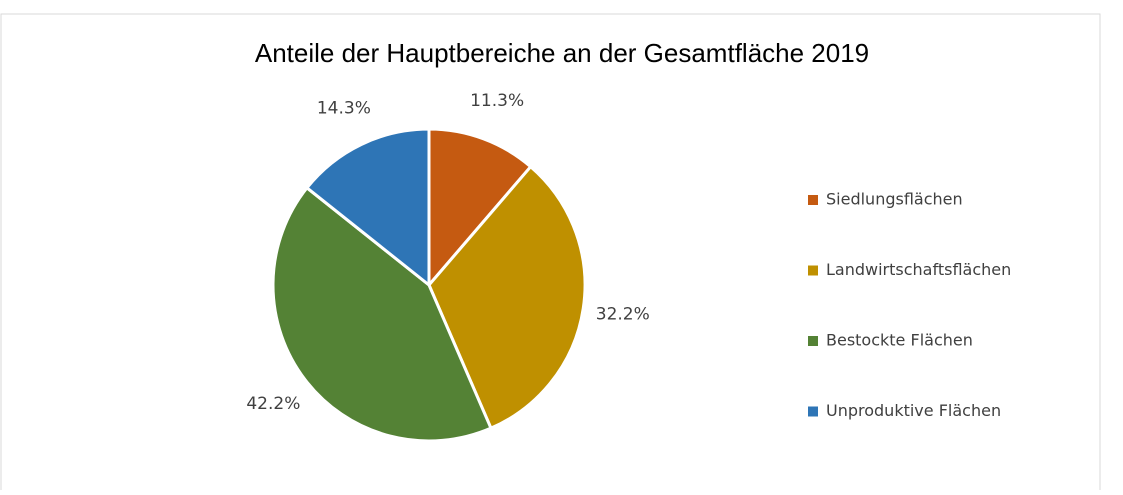  Describe the element at coordinates (273, 404) in the screenshot. I see `data-label: 42.2%` at that location.